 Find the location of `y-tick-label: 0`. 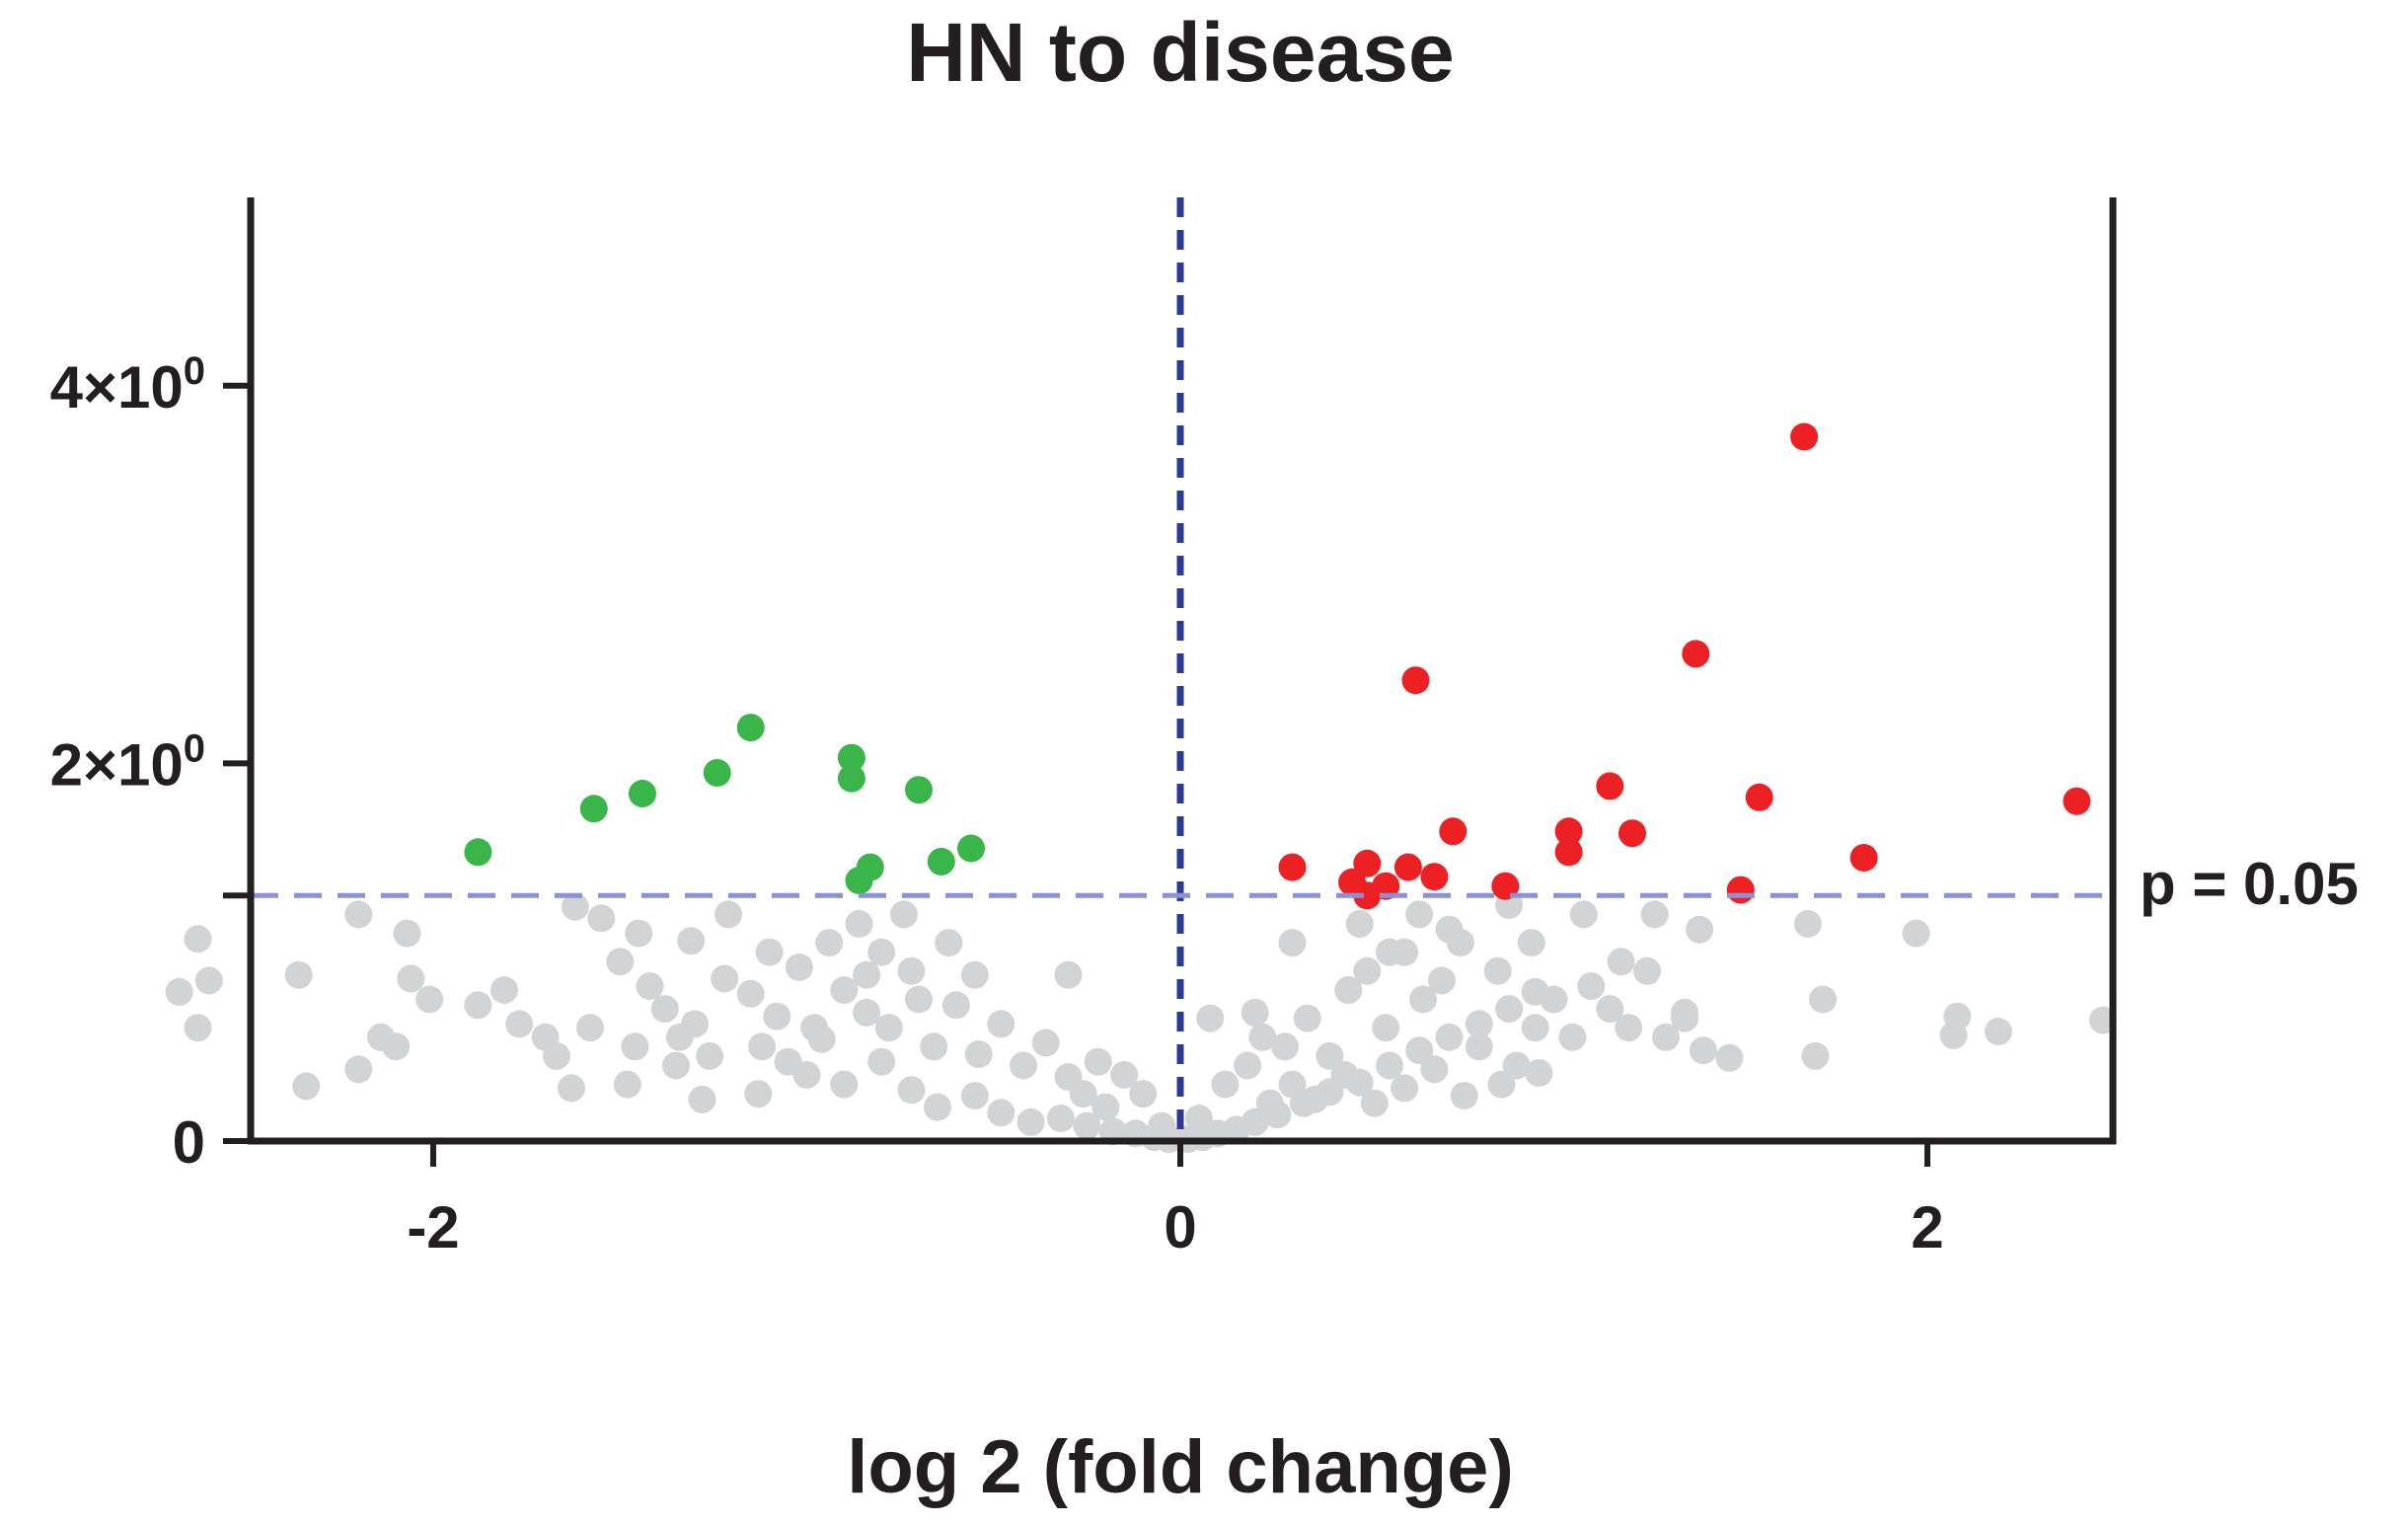

y-tick-label: 0 is located at coordinates (189, 1142).